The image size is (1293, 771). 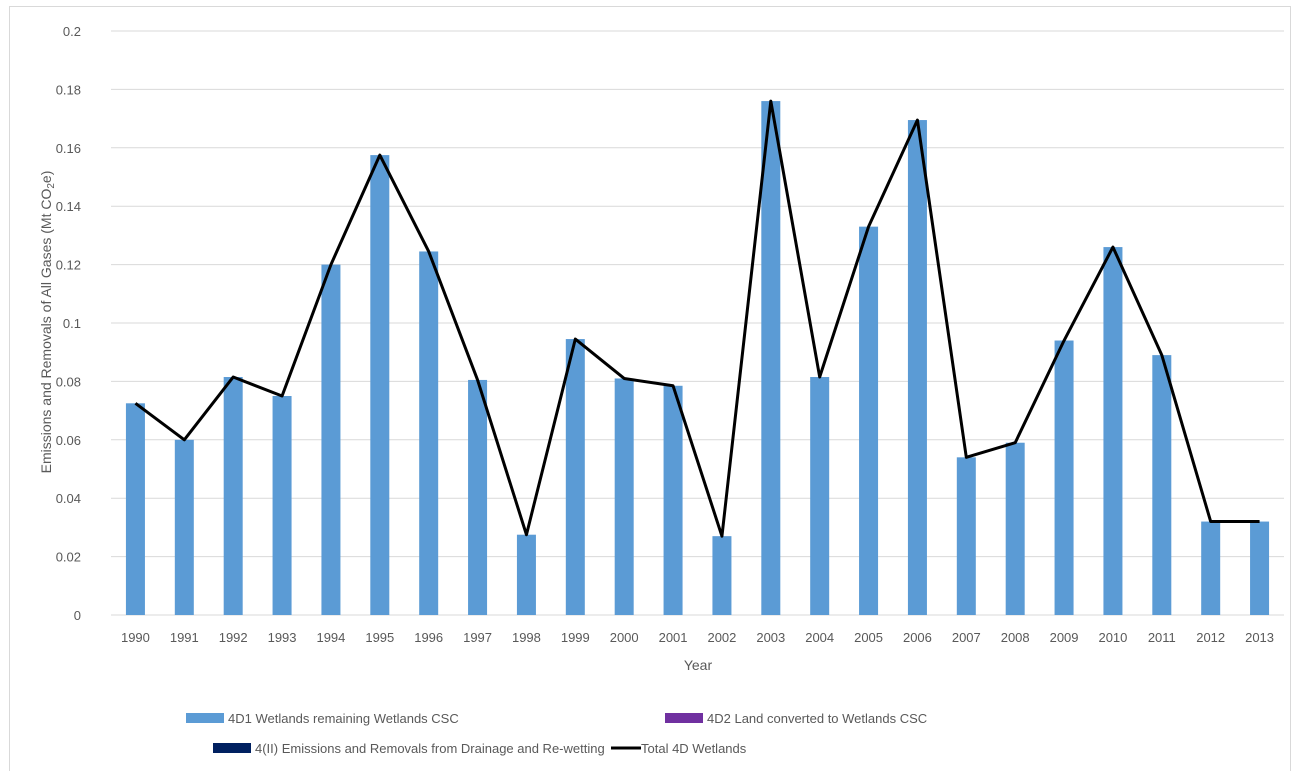 I want to click on x-tick-label: 2005, so click(x=868, y=637).